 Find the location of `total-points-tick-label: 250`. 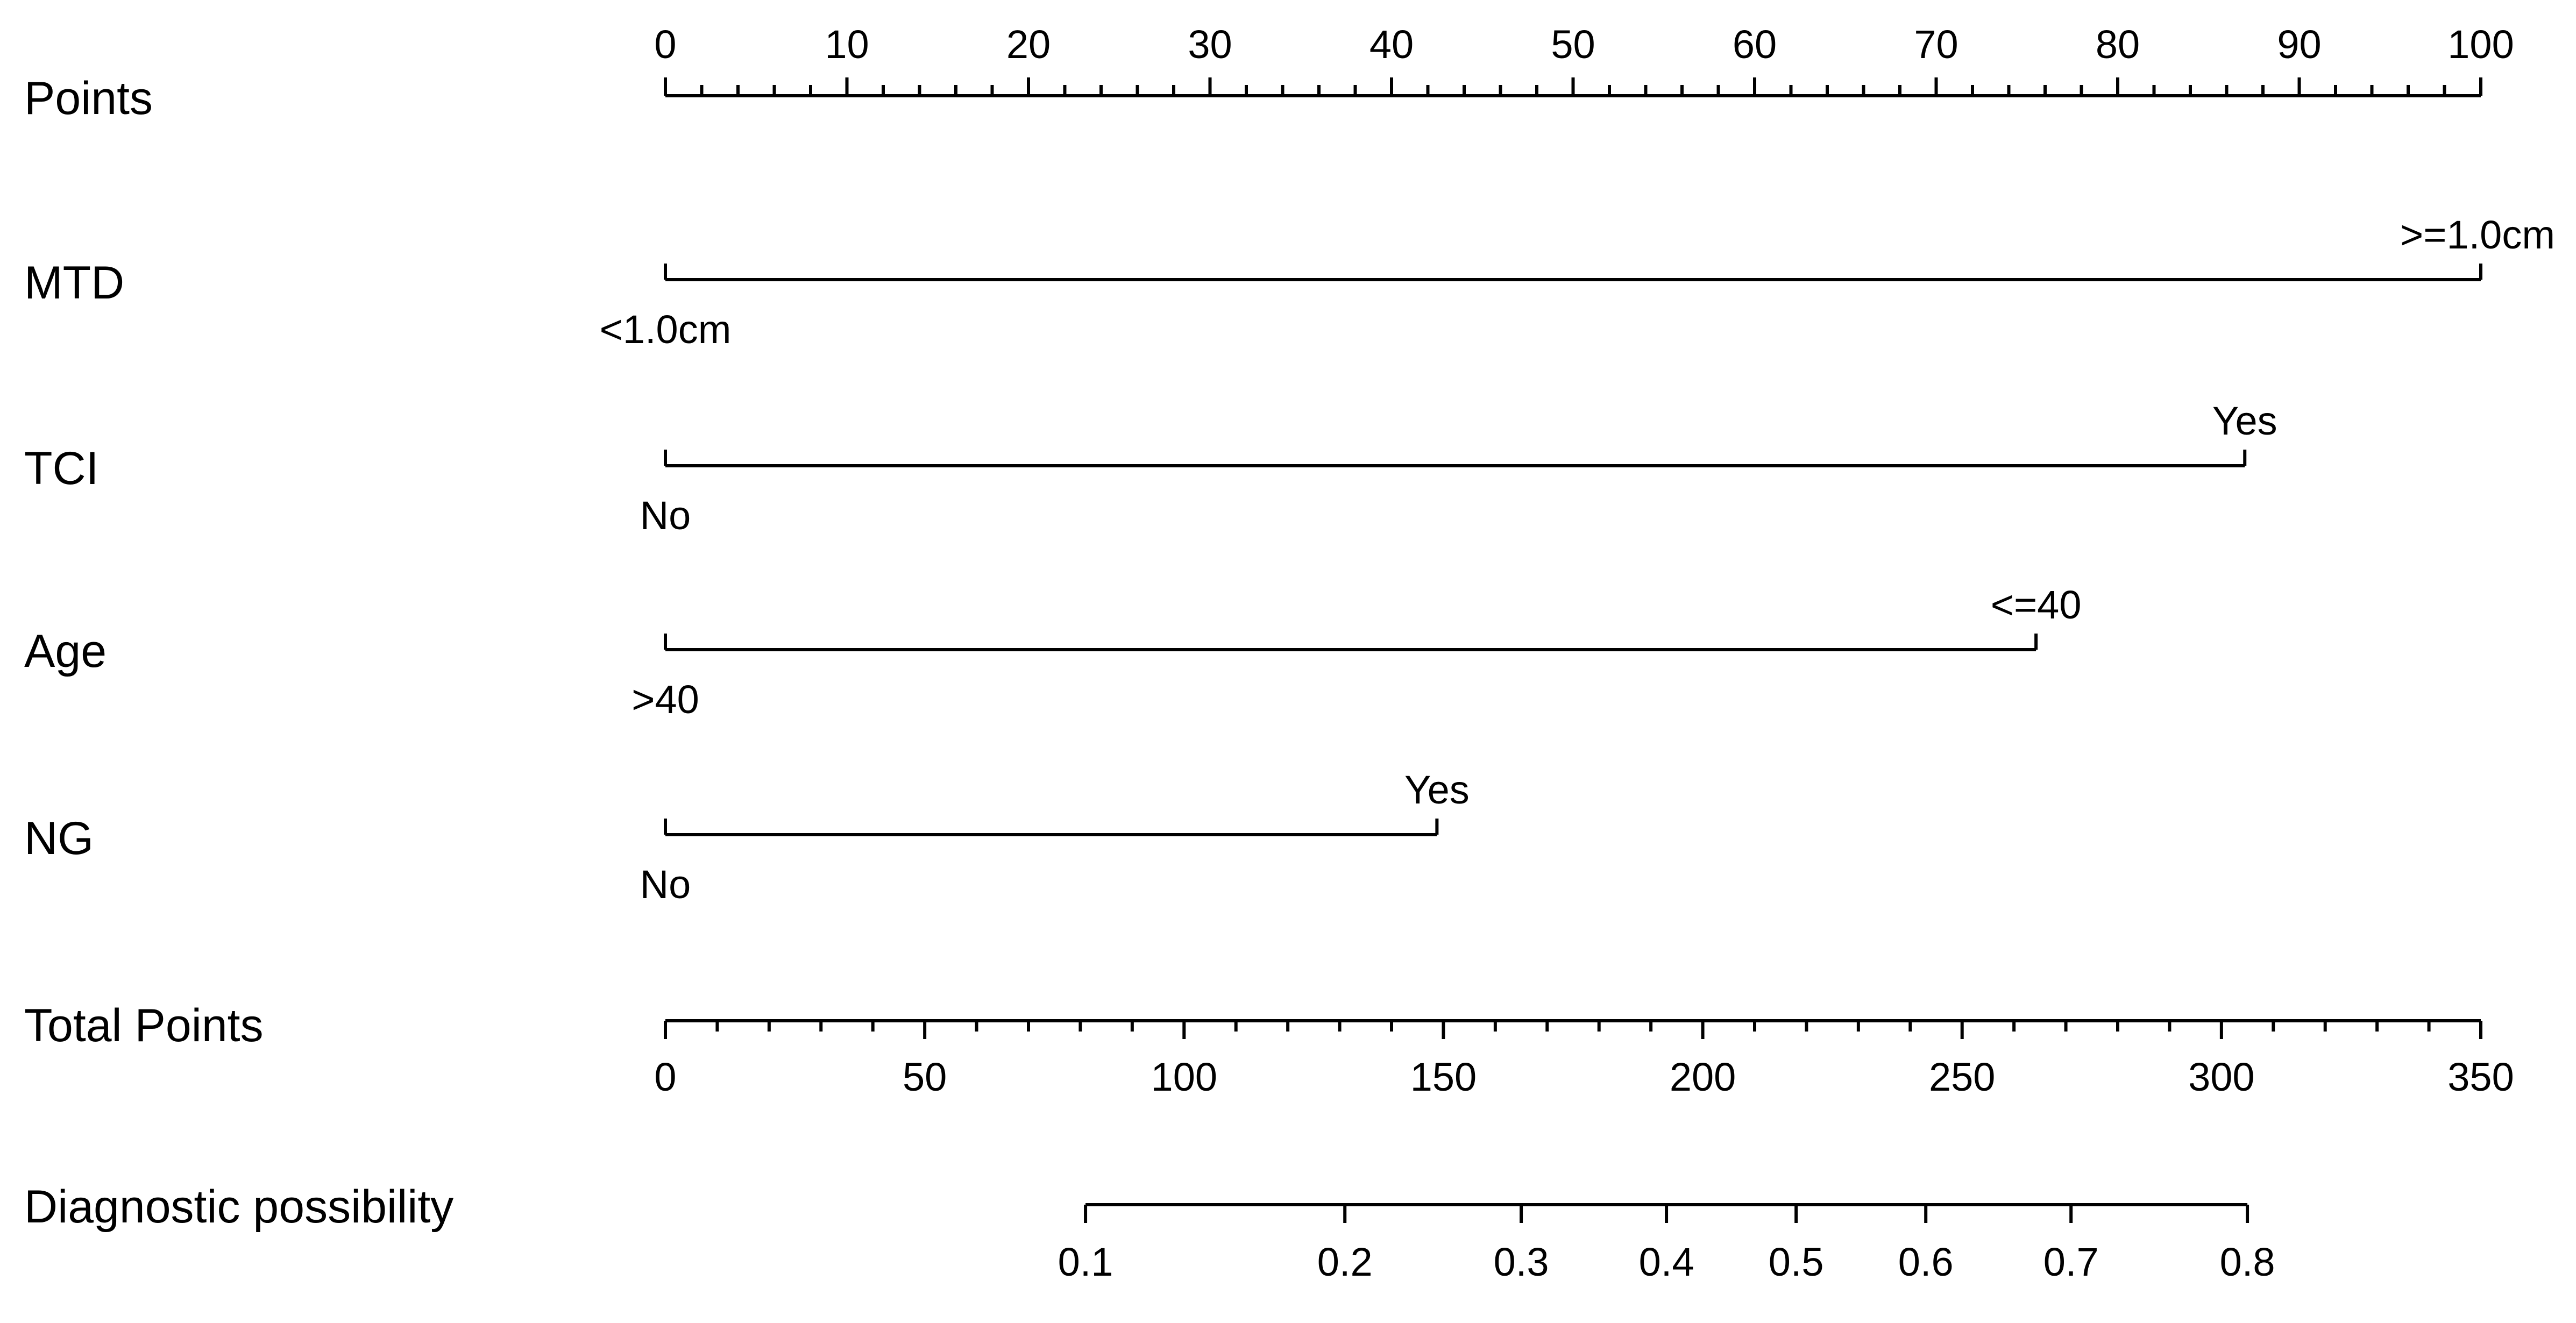

total-points-tick-label: 250 is located at coordinates (1962, 1077).